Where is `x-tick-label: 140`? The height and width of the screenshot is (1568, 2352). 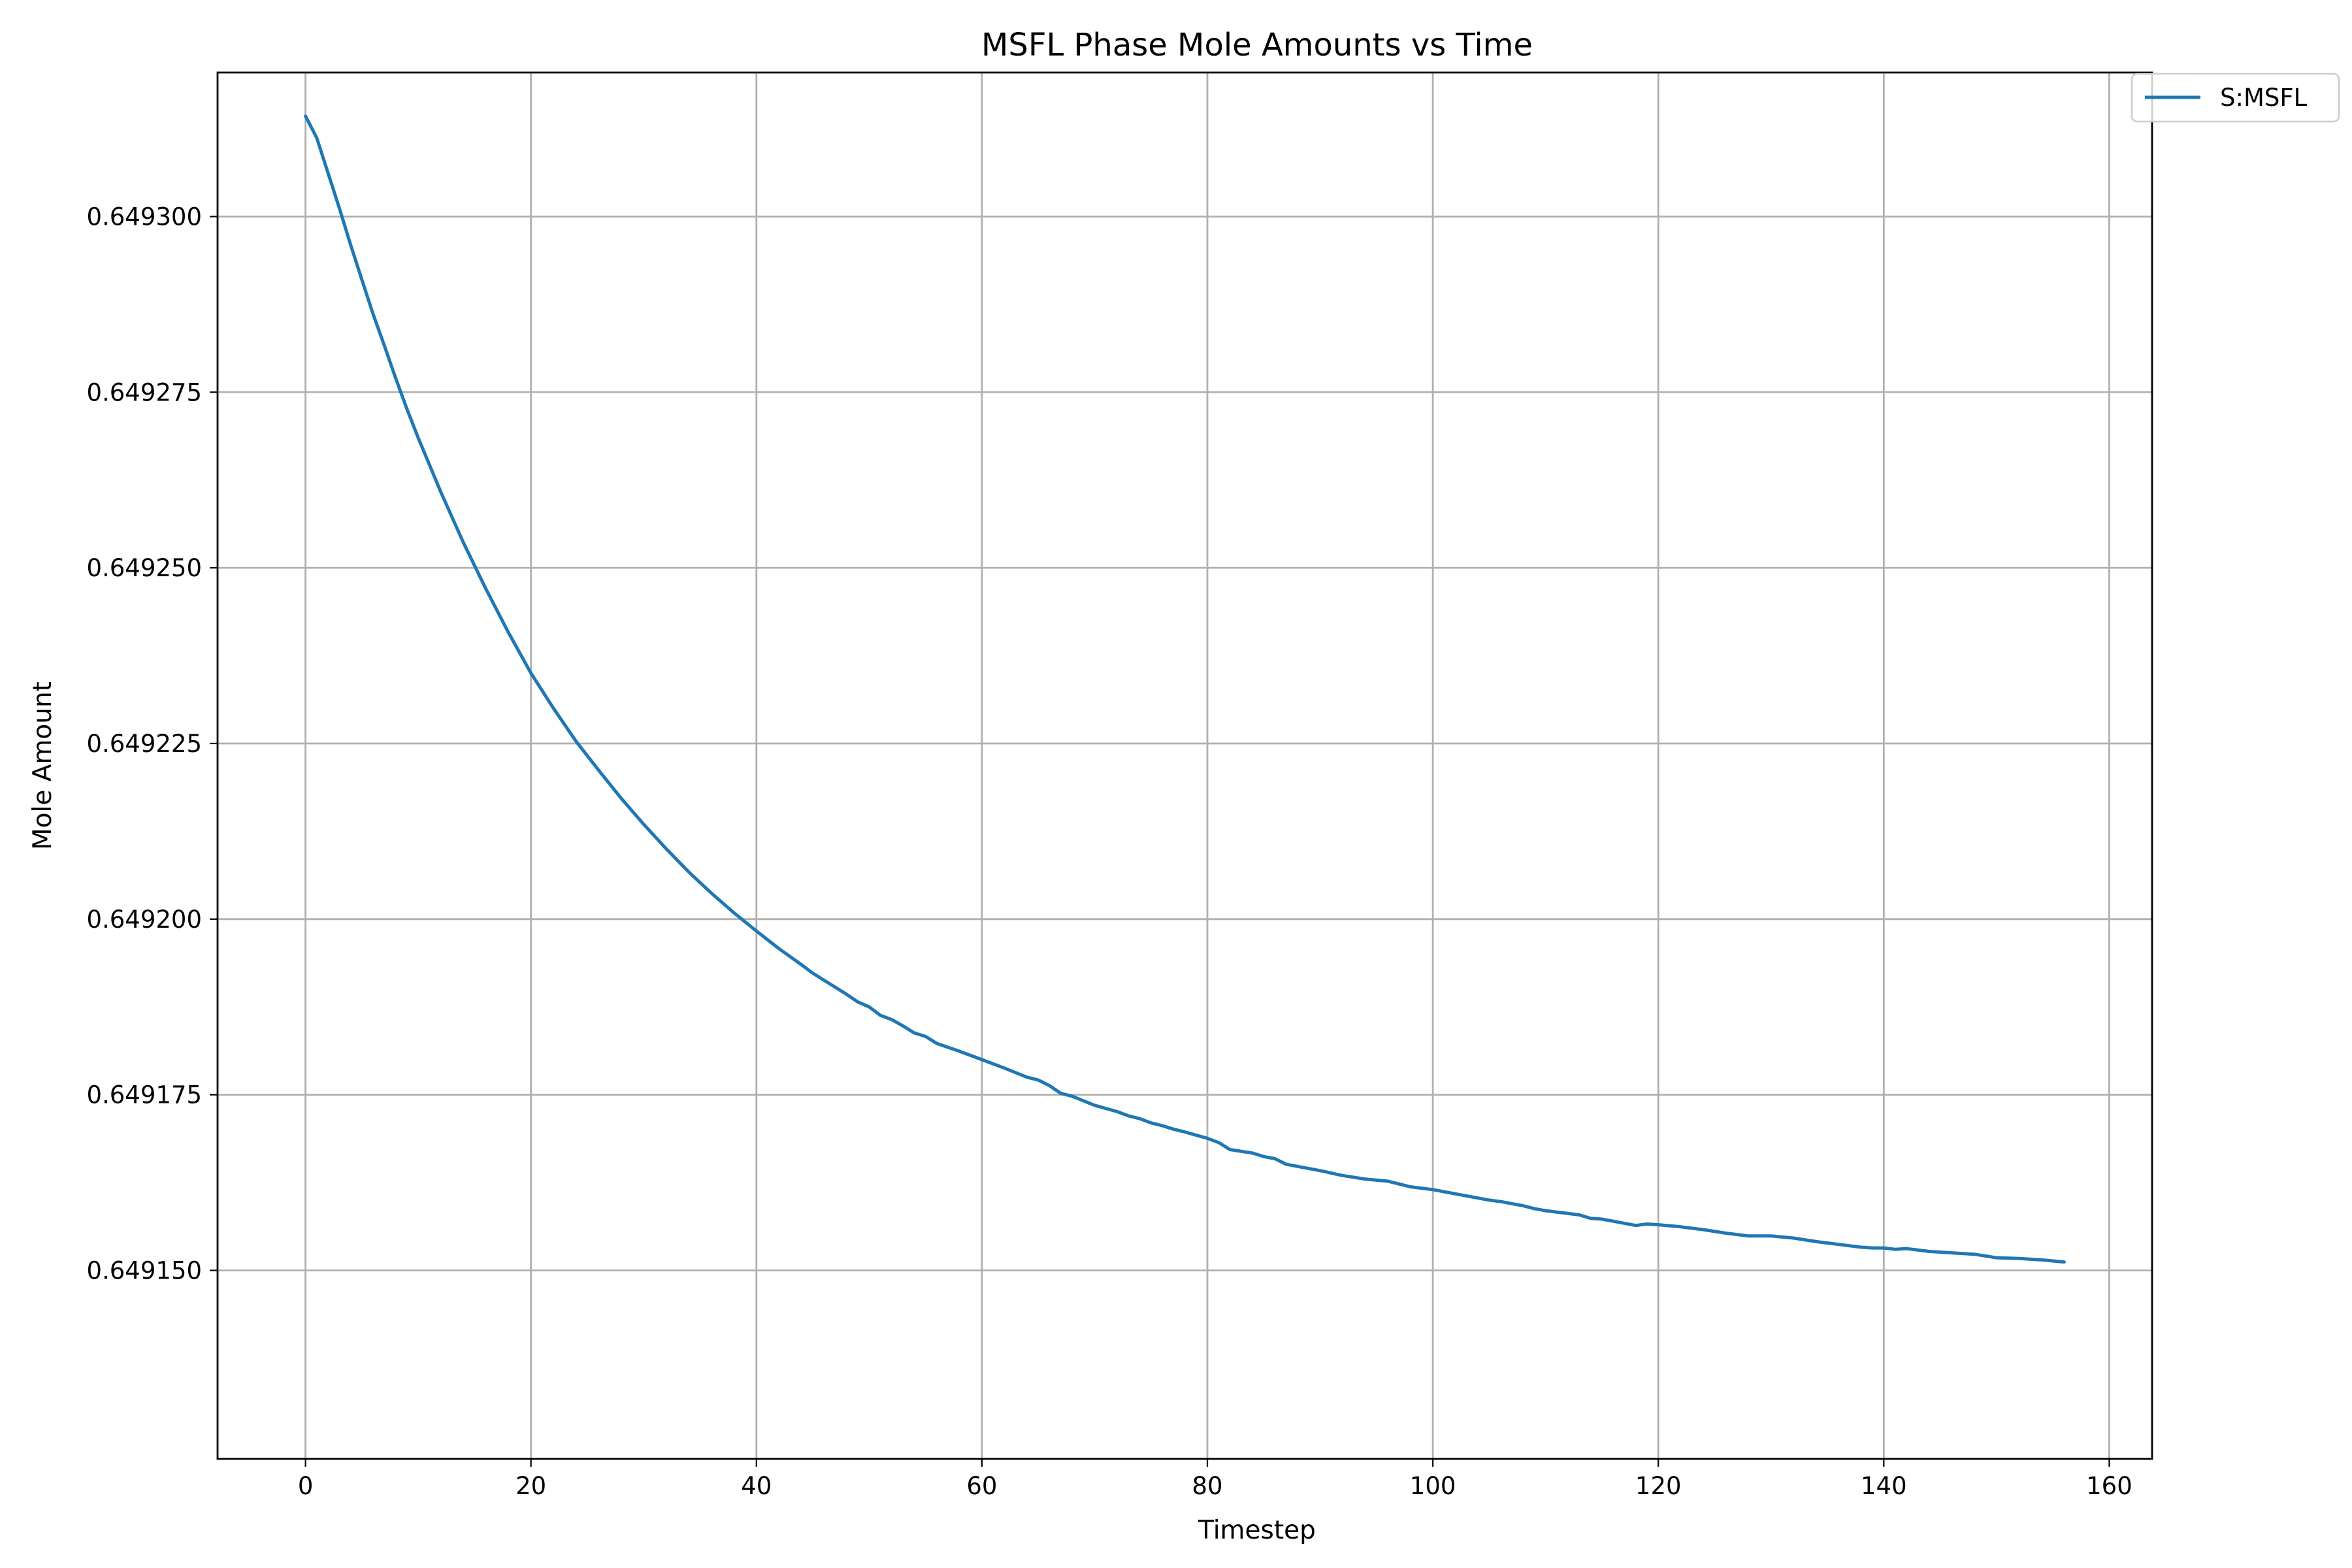 x-tick-label: 140 is located at coordinates (1884, 1486).